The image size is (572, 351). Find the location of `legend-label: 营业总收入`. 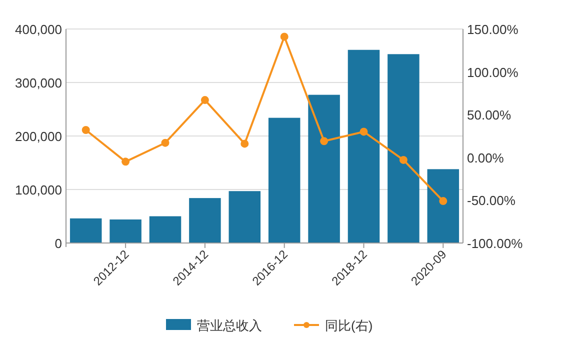

legend-label: 营业总收入 is located at coordinates (229, 325).